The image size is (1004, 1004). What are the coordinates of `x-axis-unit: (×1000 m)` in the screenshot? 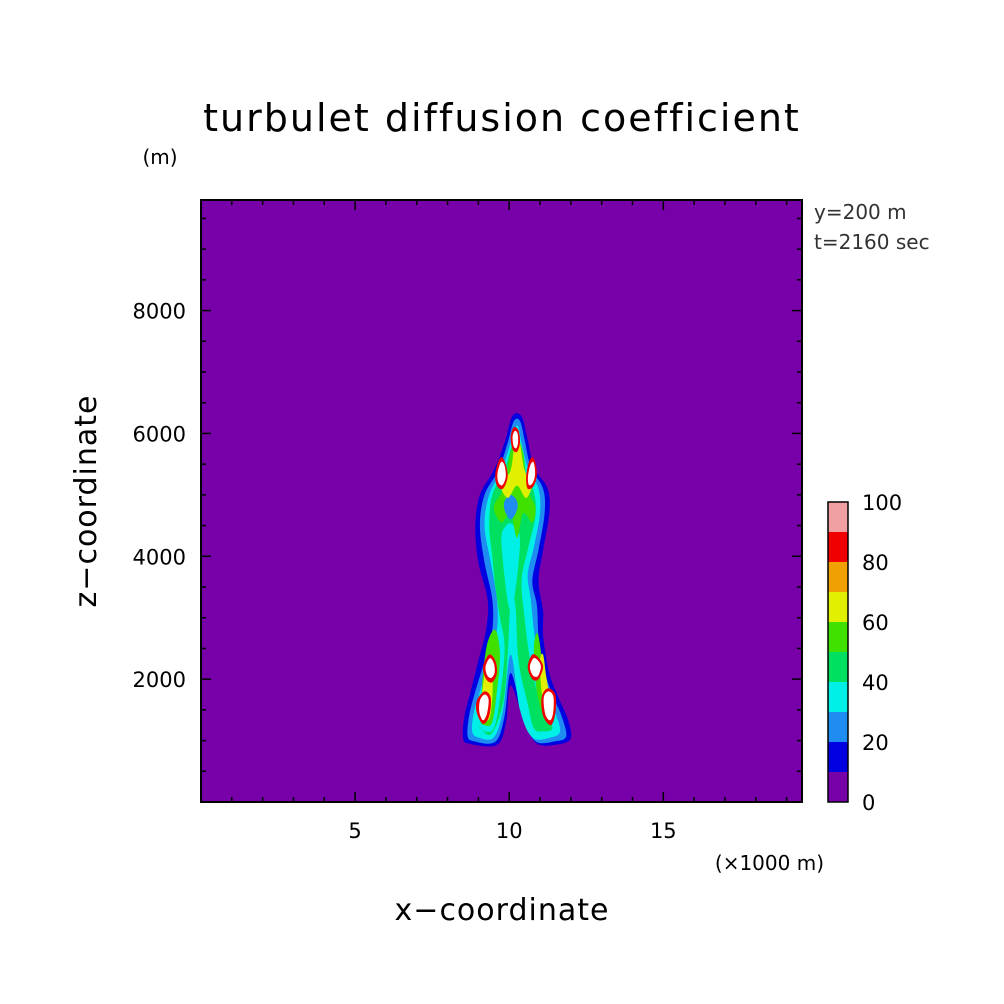 It's located at (769, 863).